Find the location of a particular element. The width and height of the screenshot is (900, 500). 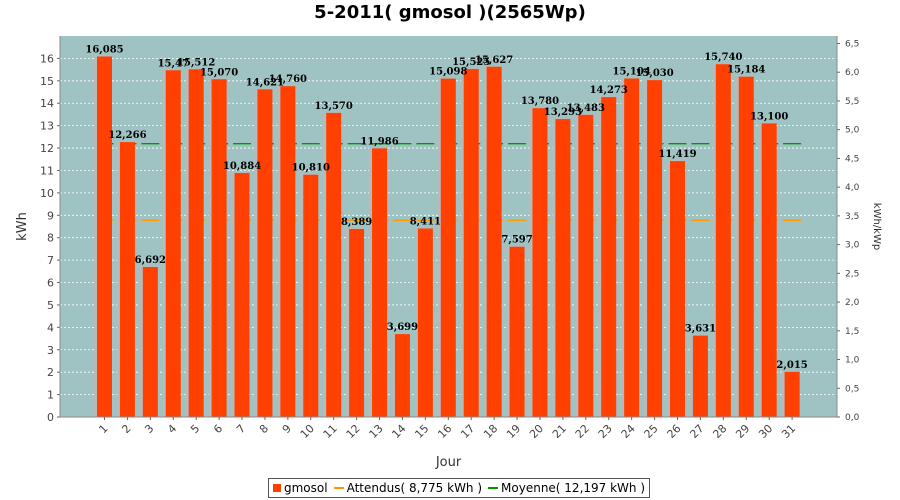

y2-tick-label: 4,5 is located at coordinates (852, 159).